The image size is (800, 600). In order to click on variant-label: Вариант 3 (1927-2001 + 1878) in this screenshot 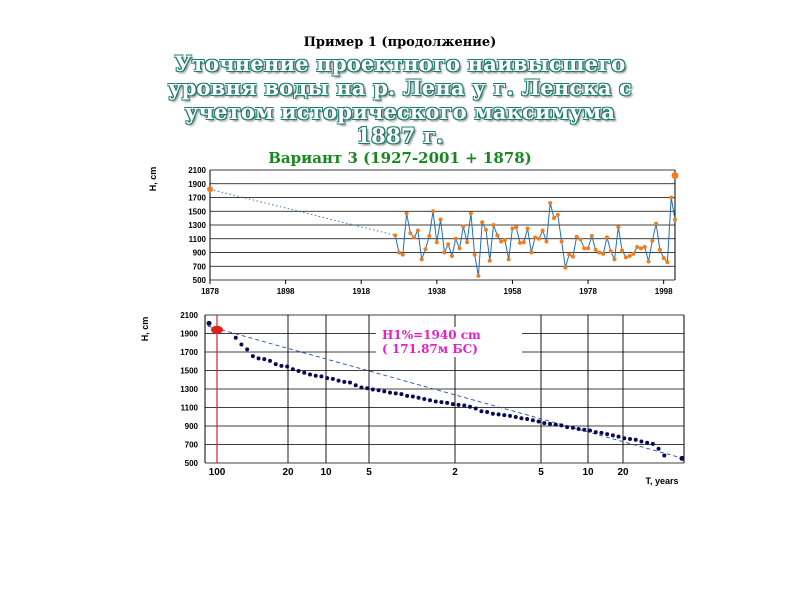, I will do `click(400, 158)`.